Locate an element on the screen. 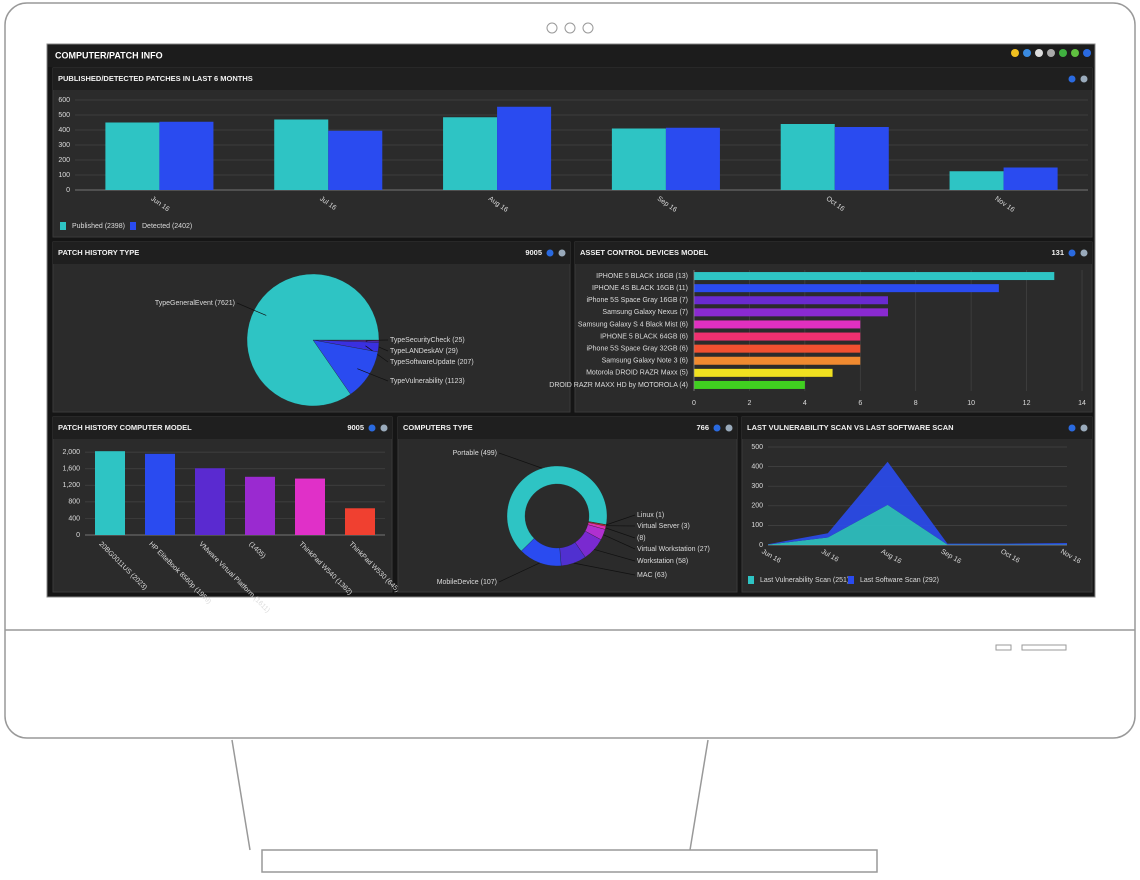  monitor-stand is located at coordinates (470, 795).